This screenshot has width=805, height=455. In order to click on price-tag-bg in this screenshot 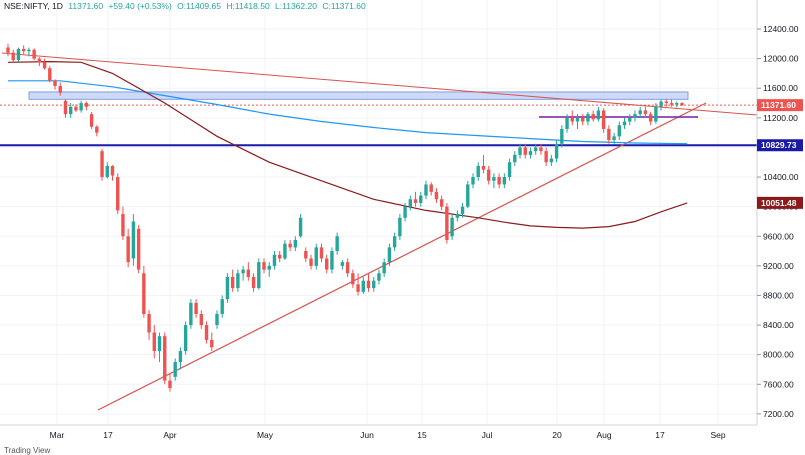, I will do `click(780, 105)`.